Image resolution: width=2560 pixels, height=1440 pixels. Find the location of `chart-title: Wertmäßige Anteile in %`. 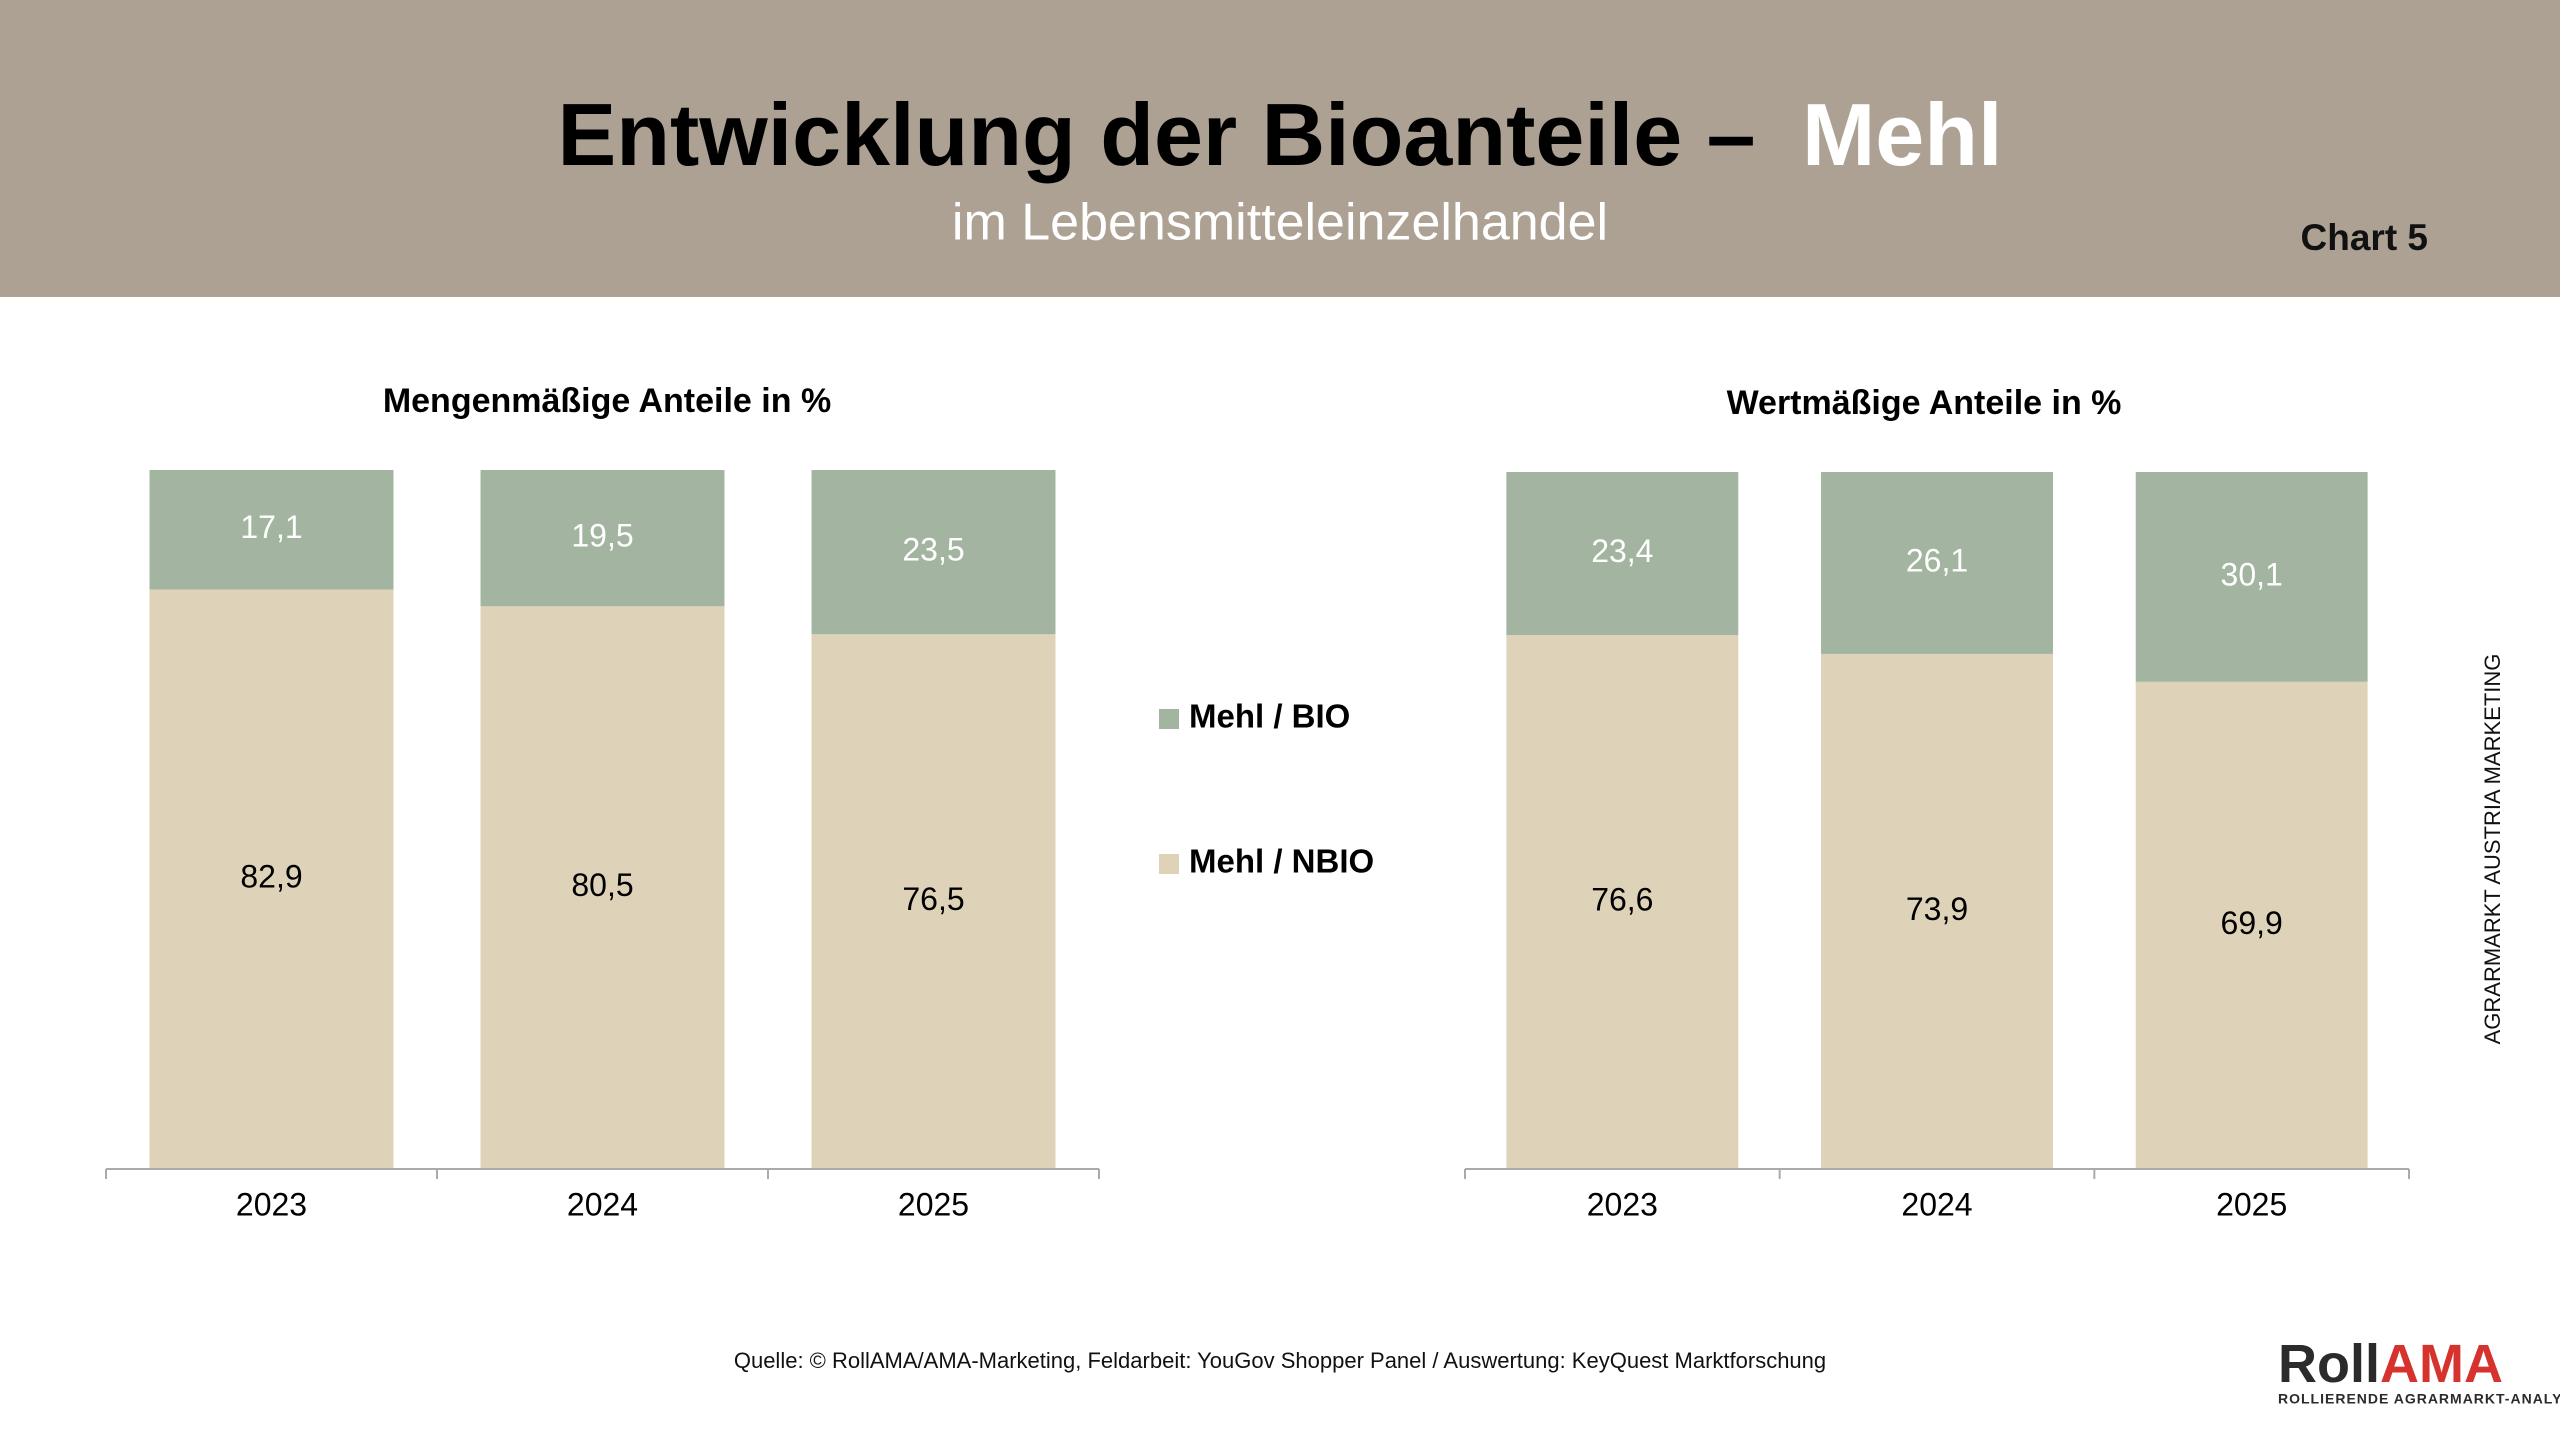

chart-title: Wertmäßige Anteile in % is located at coordinates (1924, 403).